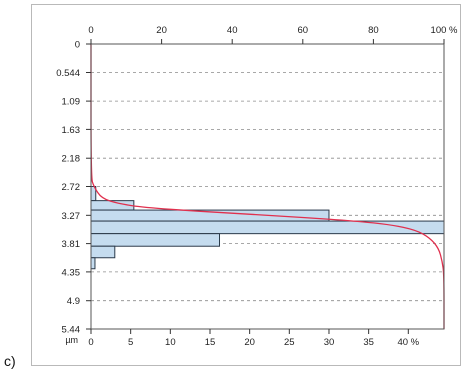 The height and width of the screenshot is (373, 469). I want to click on x-bottom-tick-label: 40 %, so click(408, 342).